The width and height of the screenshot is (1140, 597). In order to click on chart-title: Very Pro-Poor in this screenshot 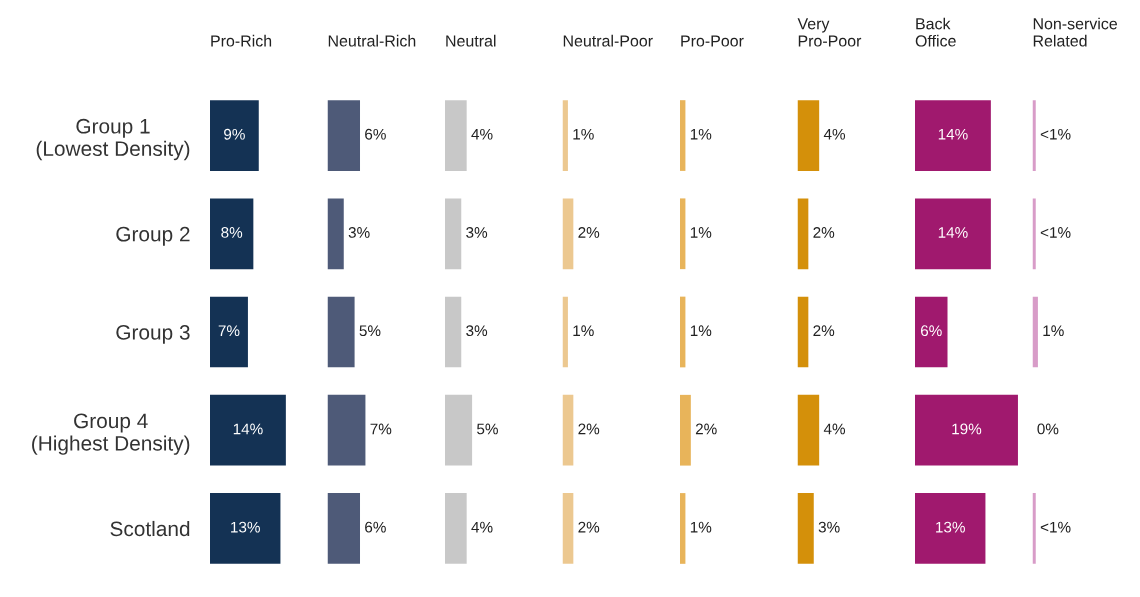, I will do `click(829, 32)`.